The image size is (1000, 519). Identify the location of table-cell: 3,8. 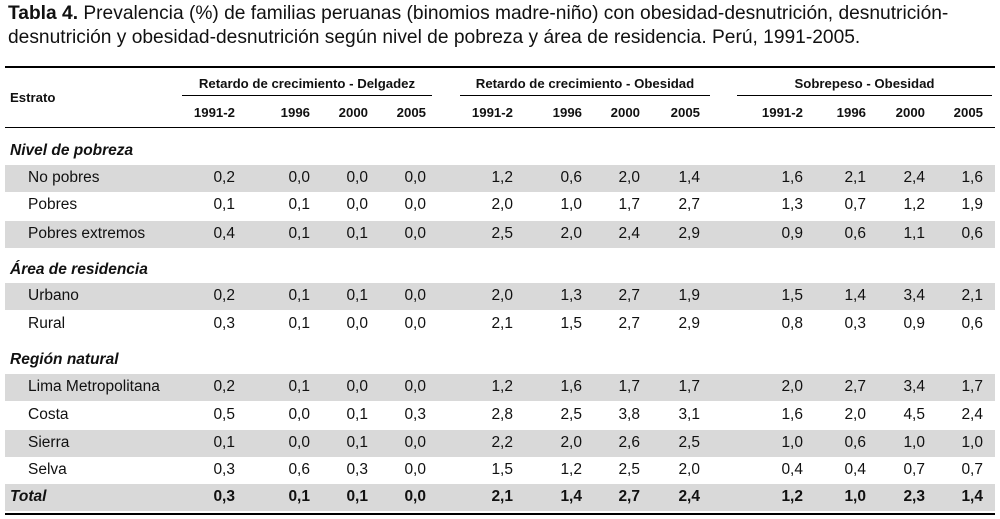
(629, 414).